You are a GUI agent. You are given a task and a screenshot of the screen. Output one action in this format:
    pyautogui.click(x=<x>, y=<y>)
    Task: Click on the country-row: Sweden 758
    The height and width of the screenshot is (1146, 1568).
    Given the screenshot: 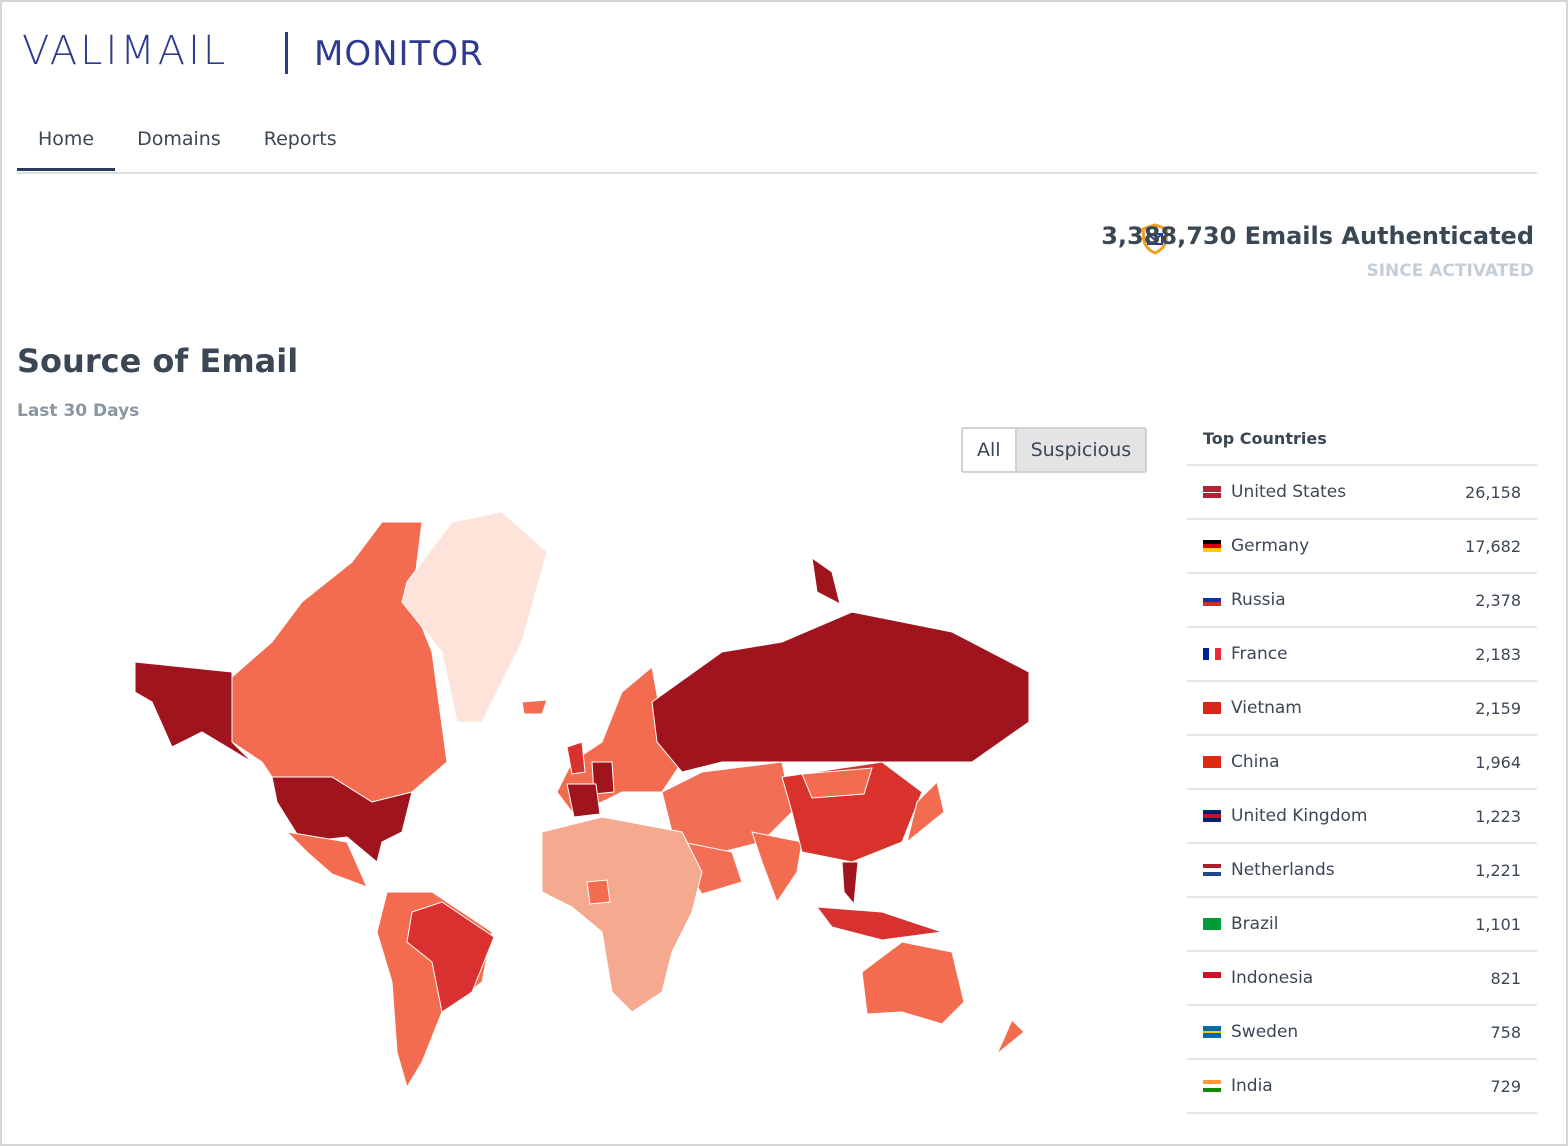 What is the action you would take?
    pyautogui.click(x=1362, y=1033)
    